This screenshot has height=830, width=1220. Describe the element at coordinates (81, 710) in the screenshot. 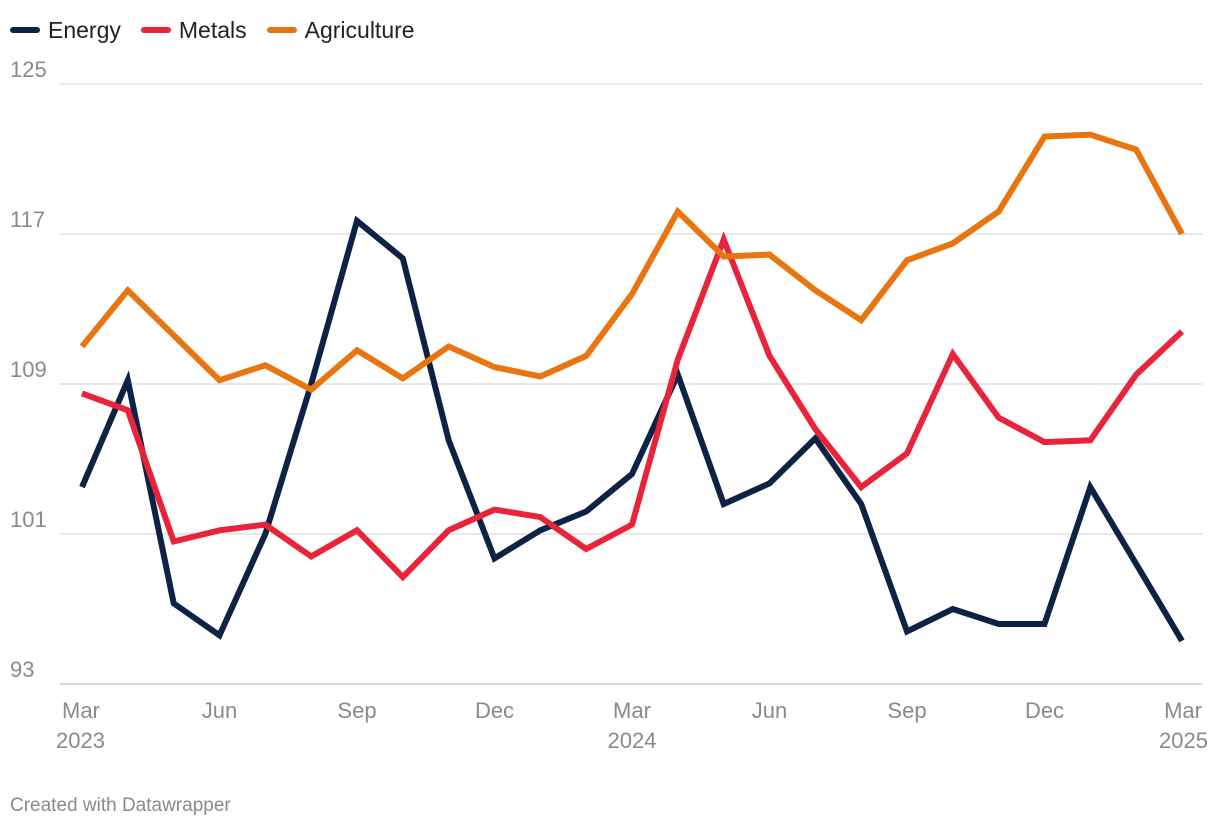

I see `x-tick-label-mar-0: Mar` at that location.